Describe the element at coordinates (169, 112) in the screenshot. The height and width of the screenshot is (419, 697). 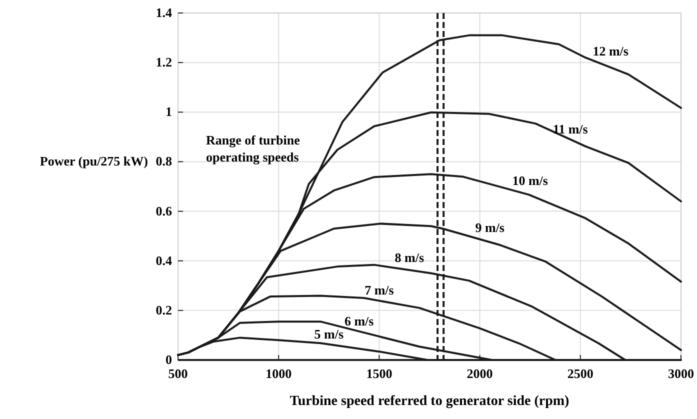
I see `y-tick-label: 1` at that location.